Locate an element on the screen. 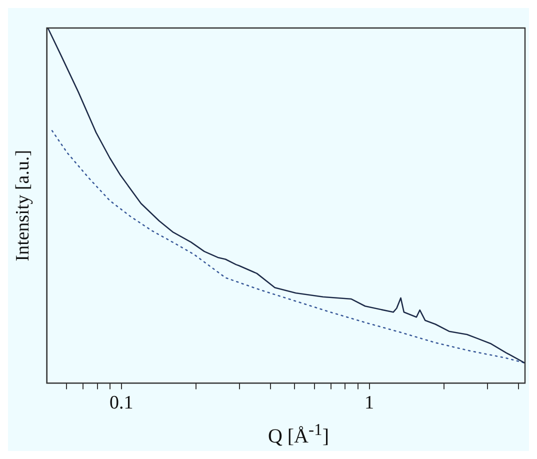 This screenshot has height=459, width=537. x-tick-label: 0.1 is located at coordinates (122, 403).